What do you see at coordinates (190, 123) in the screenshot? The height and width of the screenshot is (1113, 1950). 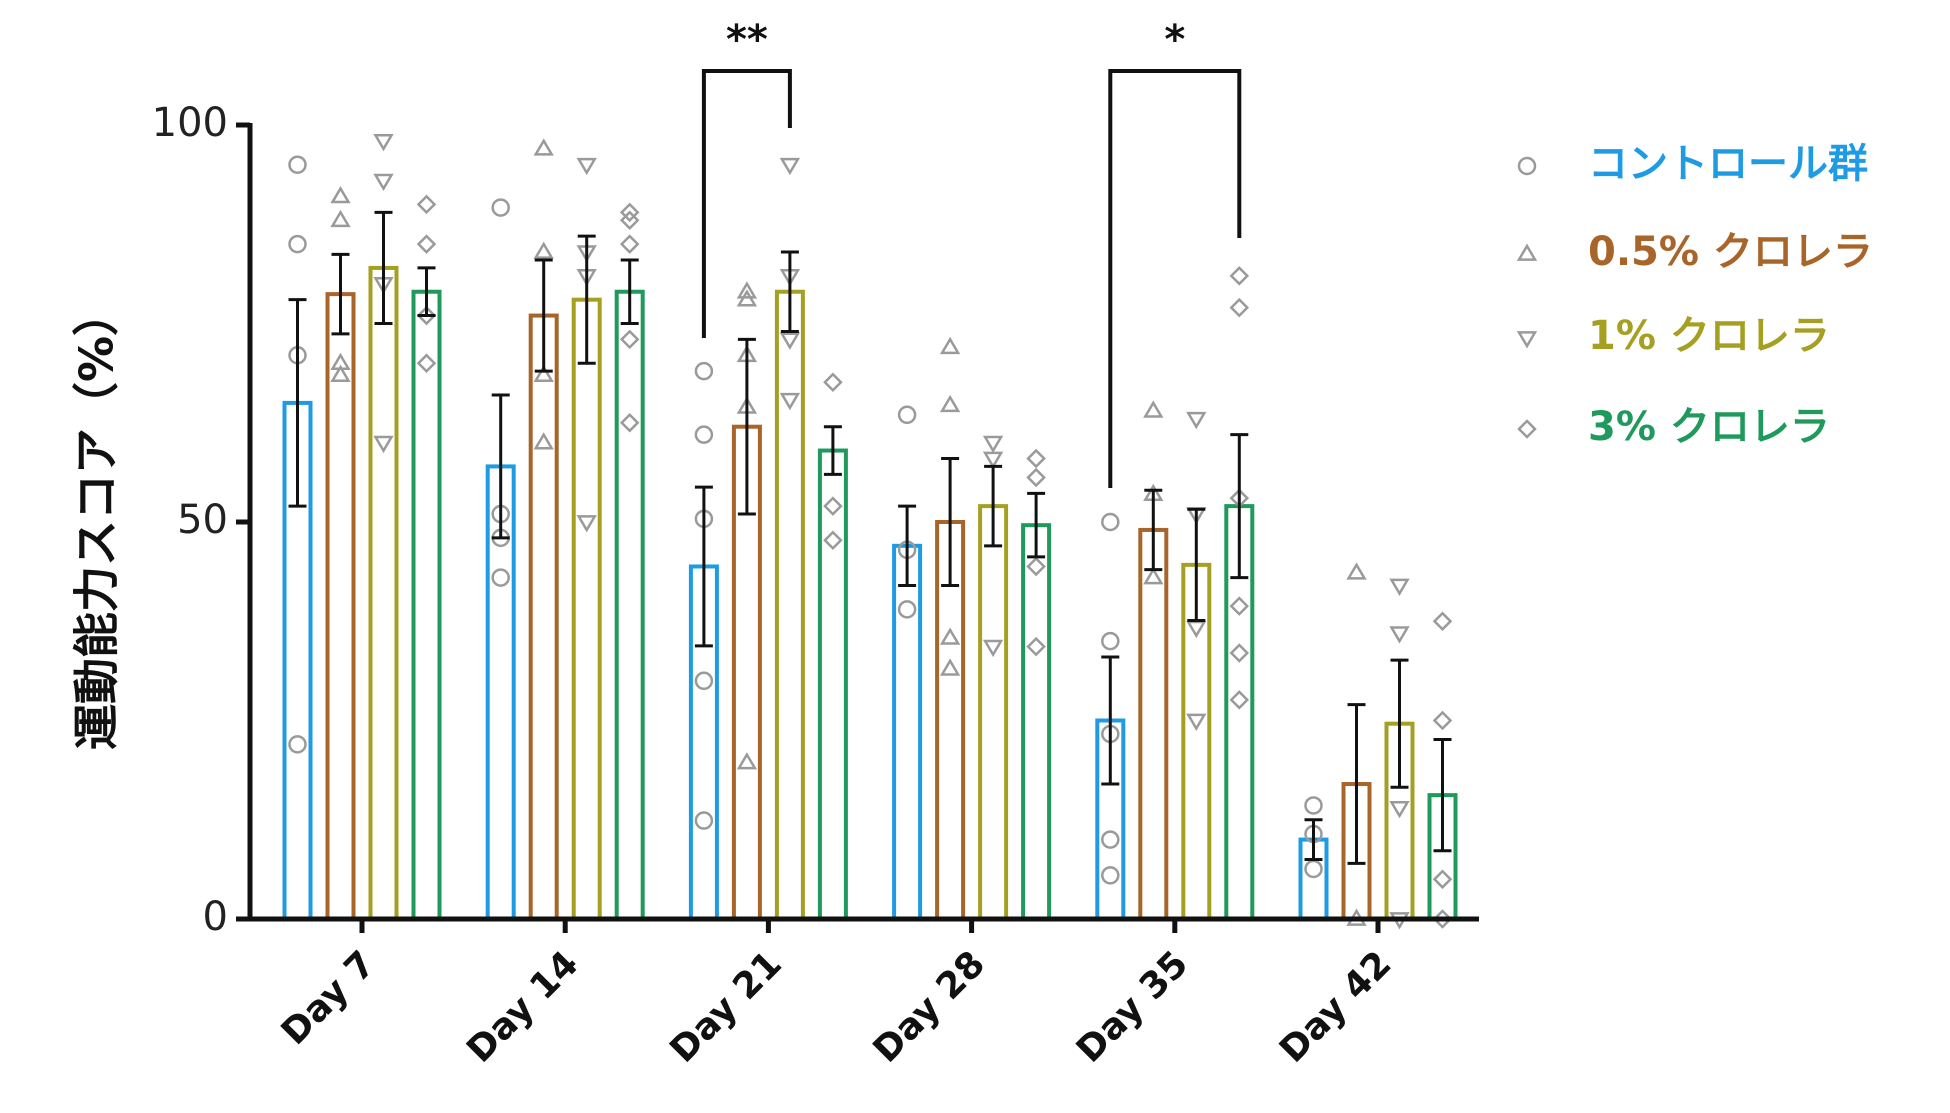 I see `y-tick-label: 100` at bounding box center [190, 123].